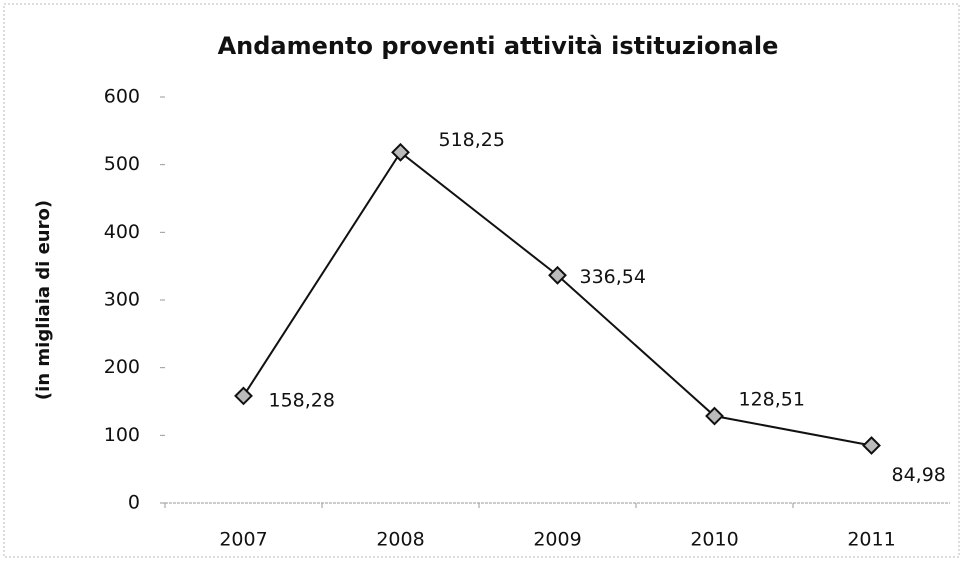 The width and height of the screenshot is (963, 561). I want to click on y-axis-label: (in migliaia di euro), so click(43, 300).